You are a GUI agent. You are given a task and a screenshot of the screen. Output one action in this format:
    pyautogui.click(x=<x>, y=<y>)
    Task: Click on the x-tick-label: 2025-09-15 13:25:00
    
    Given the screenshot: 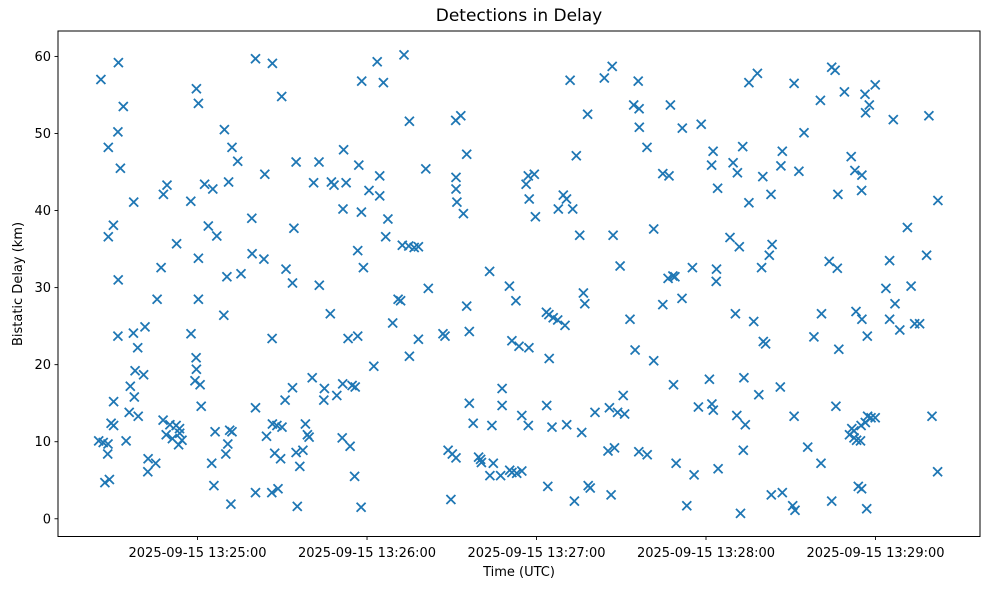 What is the action you would take?
    pyautogui.click(x=198, y=553)
    